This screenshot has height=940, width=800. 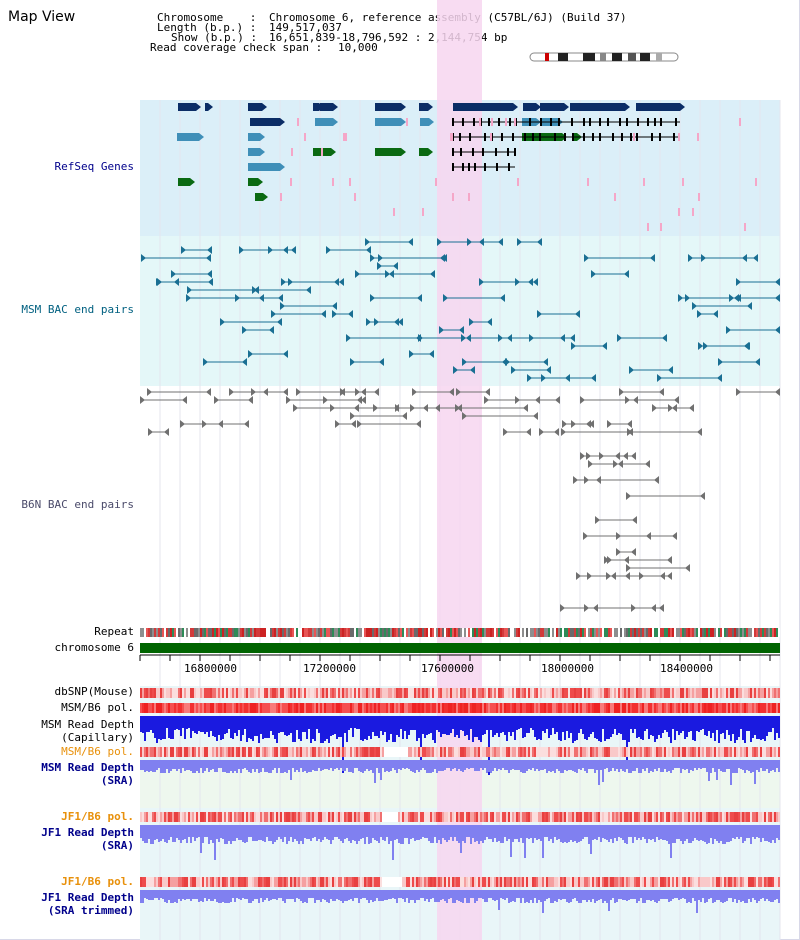 I want to click on repeat-track, so click(x=460, y=632).